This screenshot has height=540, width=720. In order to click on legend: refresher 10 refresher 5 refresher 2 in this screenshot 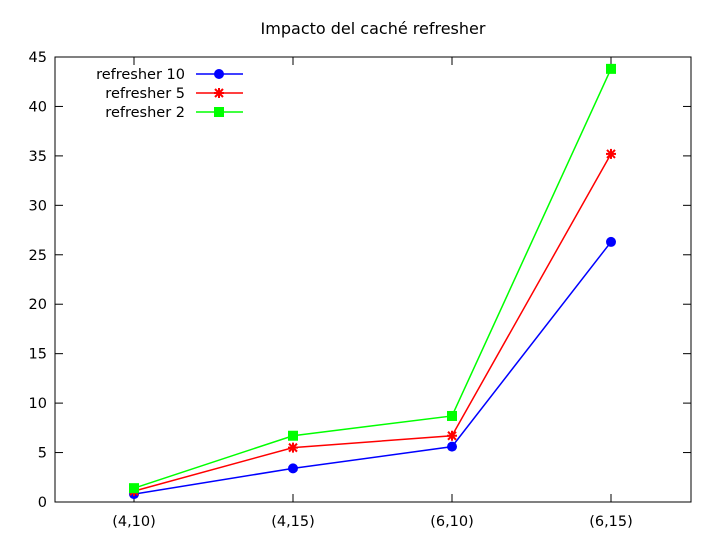, I will do `click(169, 94)`.